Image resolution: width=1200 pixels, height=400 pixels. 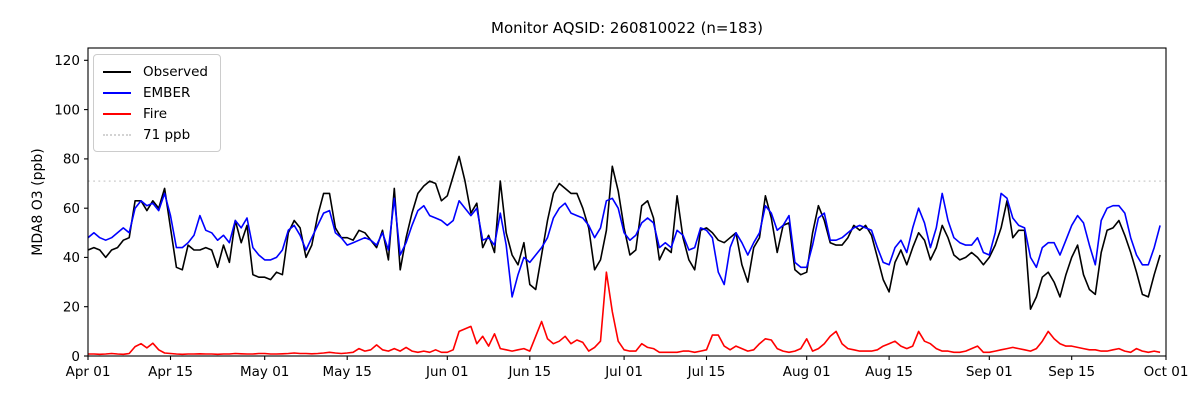 What do you see at coordinates (623, 372) in the screenshot?
I see `svg-text: Jul 01` at bounding box center [623, 372].